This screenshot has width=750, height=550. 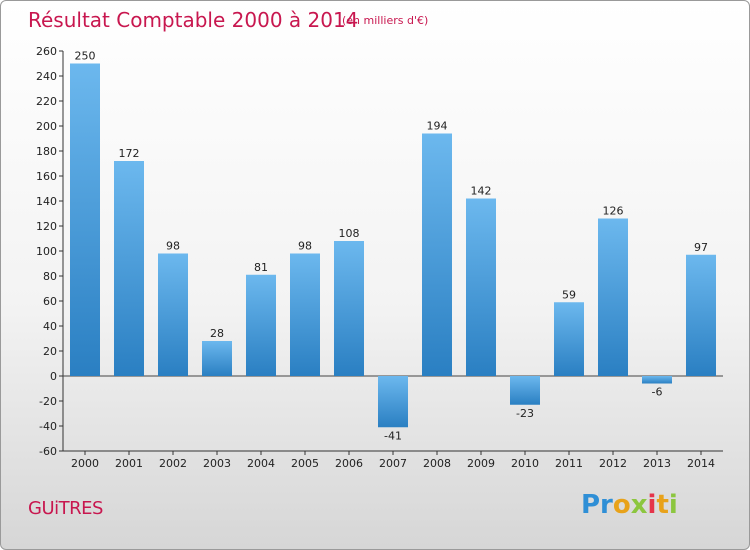 I want to click on y-tick-label: 40, so click(x=50, y=326).